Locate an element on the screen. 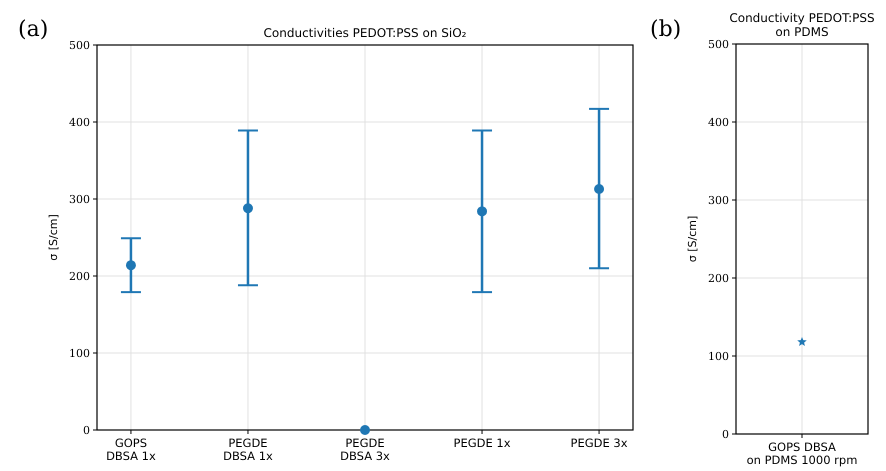 The image size is (886, 471). x-tick-label: PEGDE DBSA 3x is located at coordinates (365, 449).